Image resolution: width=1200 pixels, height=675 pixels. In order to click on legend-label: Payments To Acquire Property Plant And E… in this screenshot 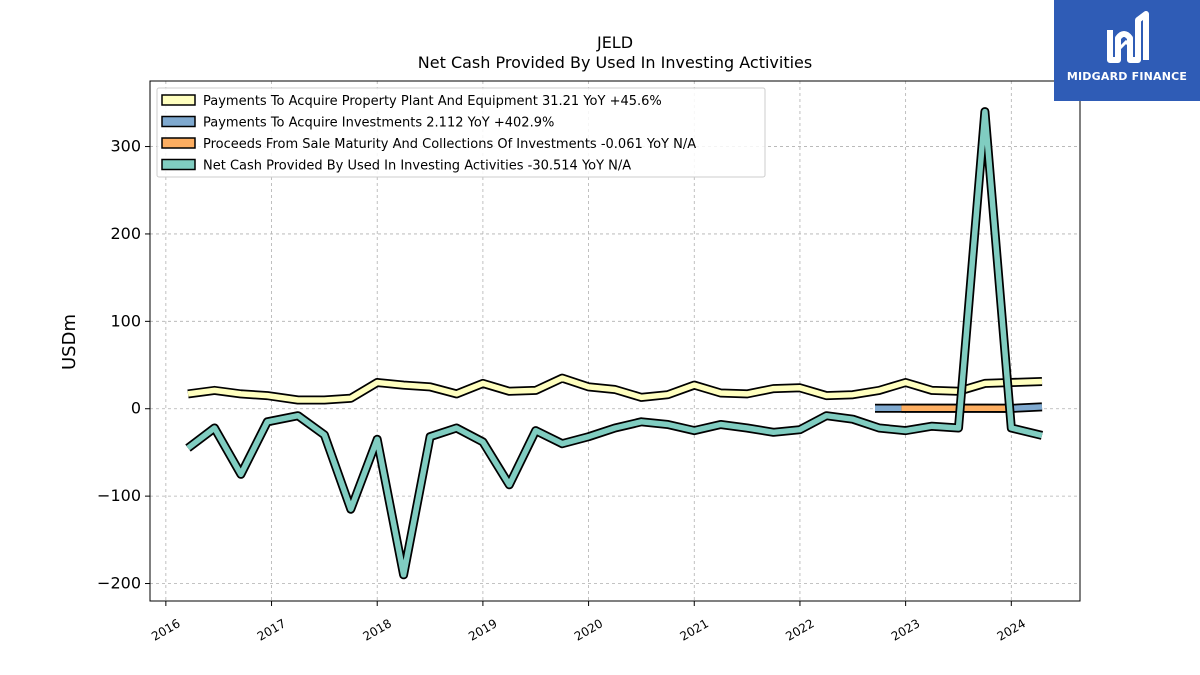, I will do `click(432, 101)`.